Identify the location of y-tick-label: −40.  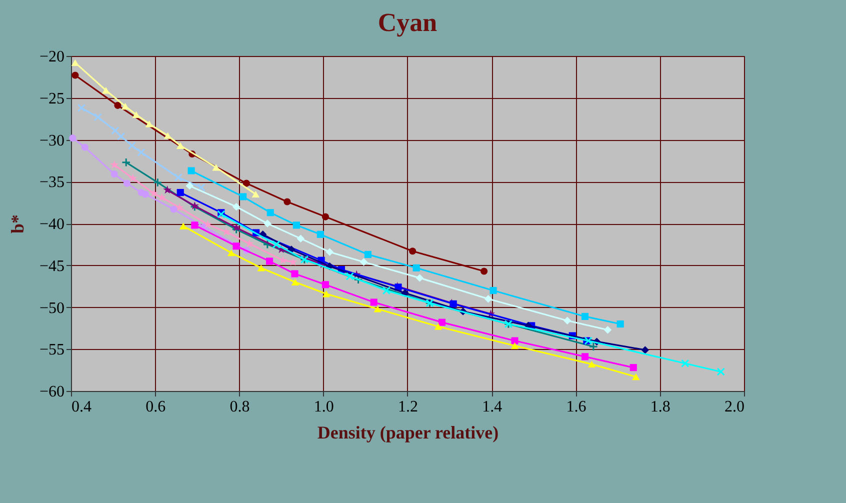
(51, 224).